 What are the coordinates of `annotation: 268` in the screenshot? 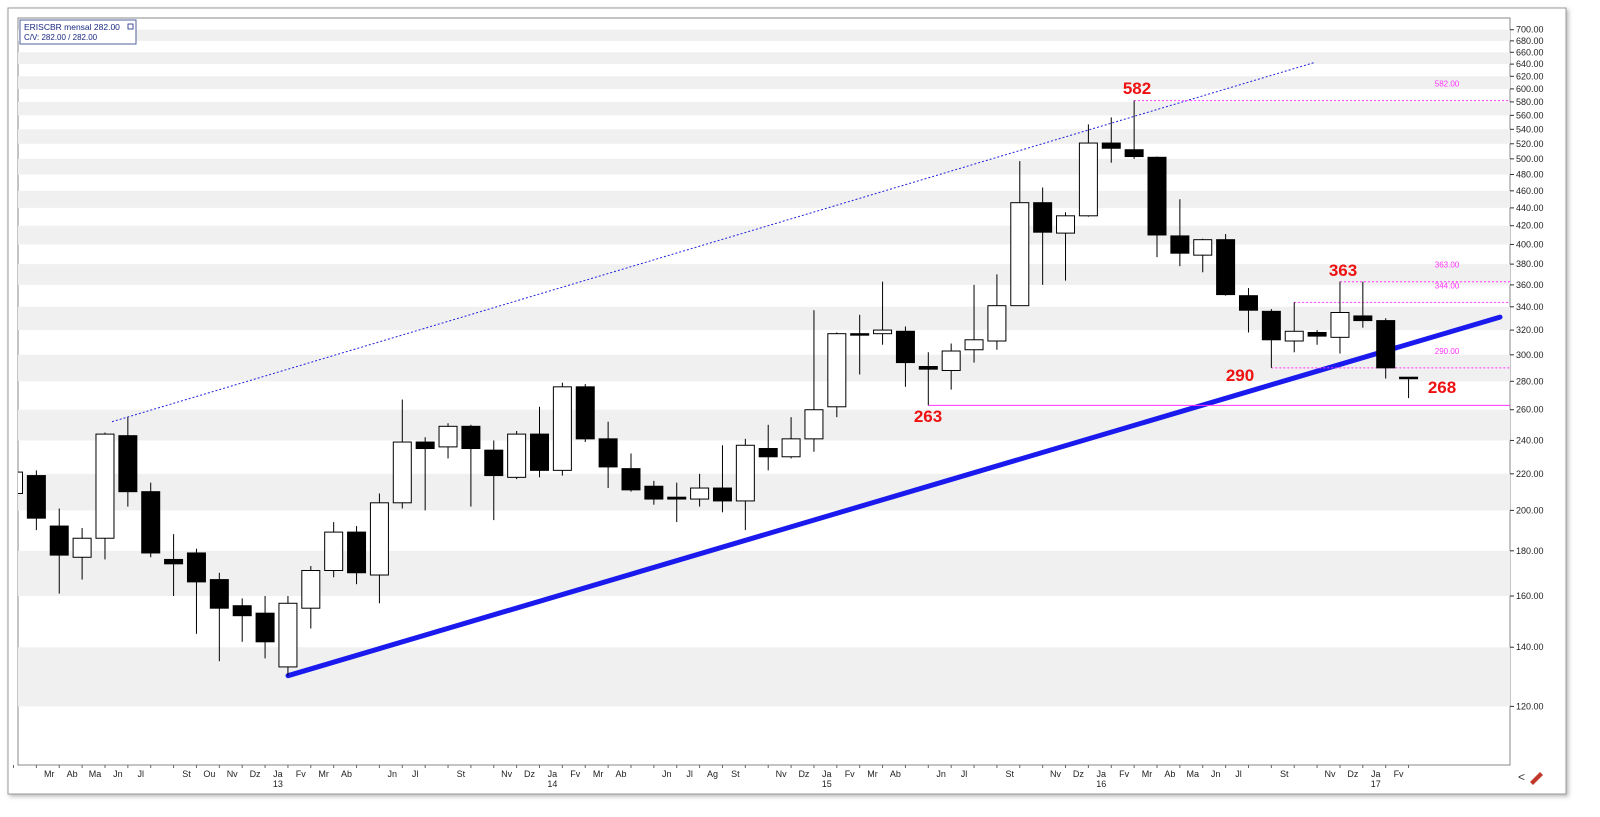 It's located at (1442, 387).